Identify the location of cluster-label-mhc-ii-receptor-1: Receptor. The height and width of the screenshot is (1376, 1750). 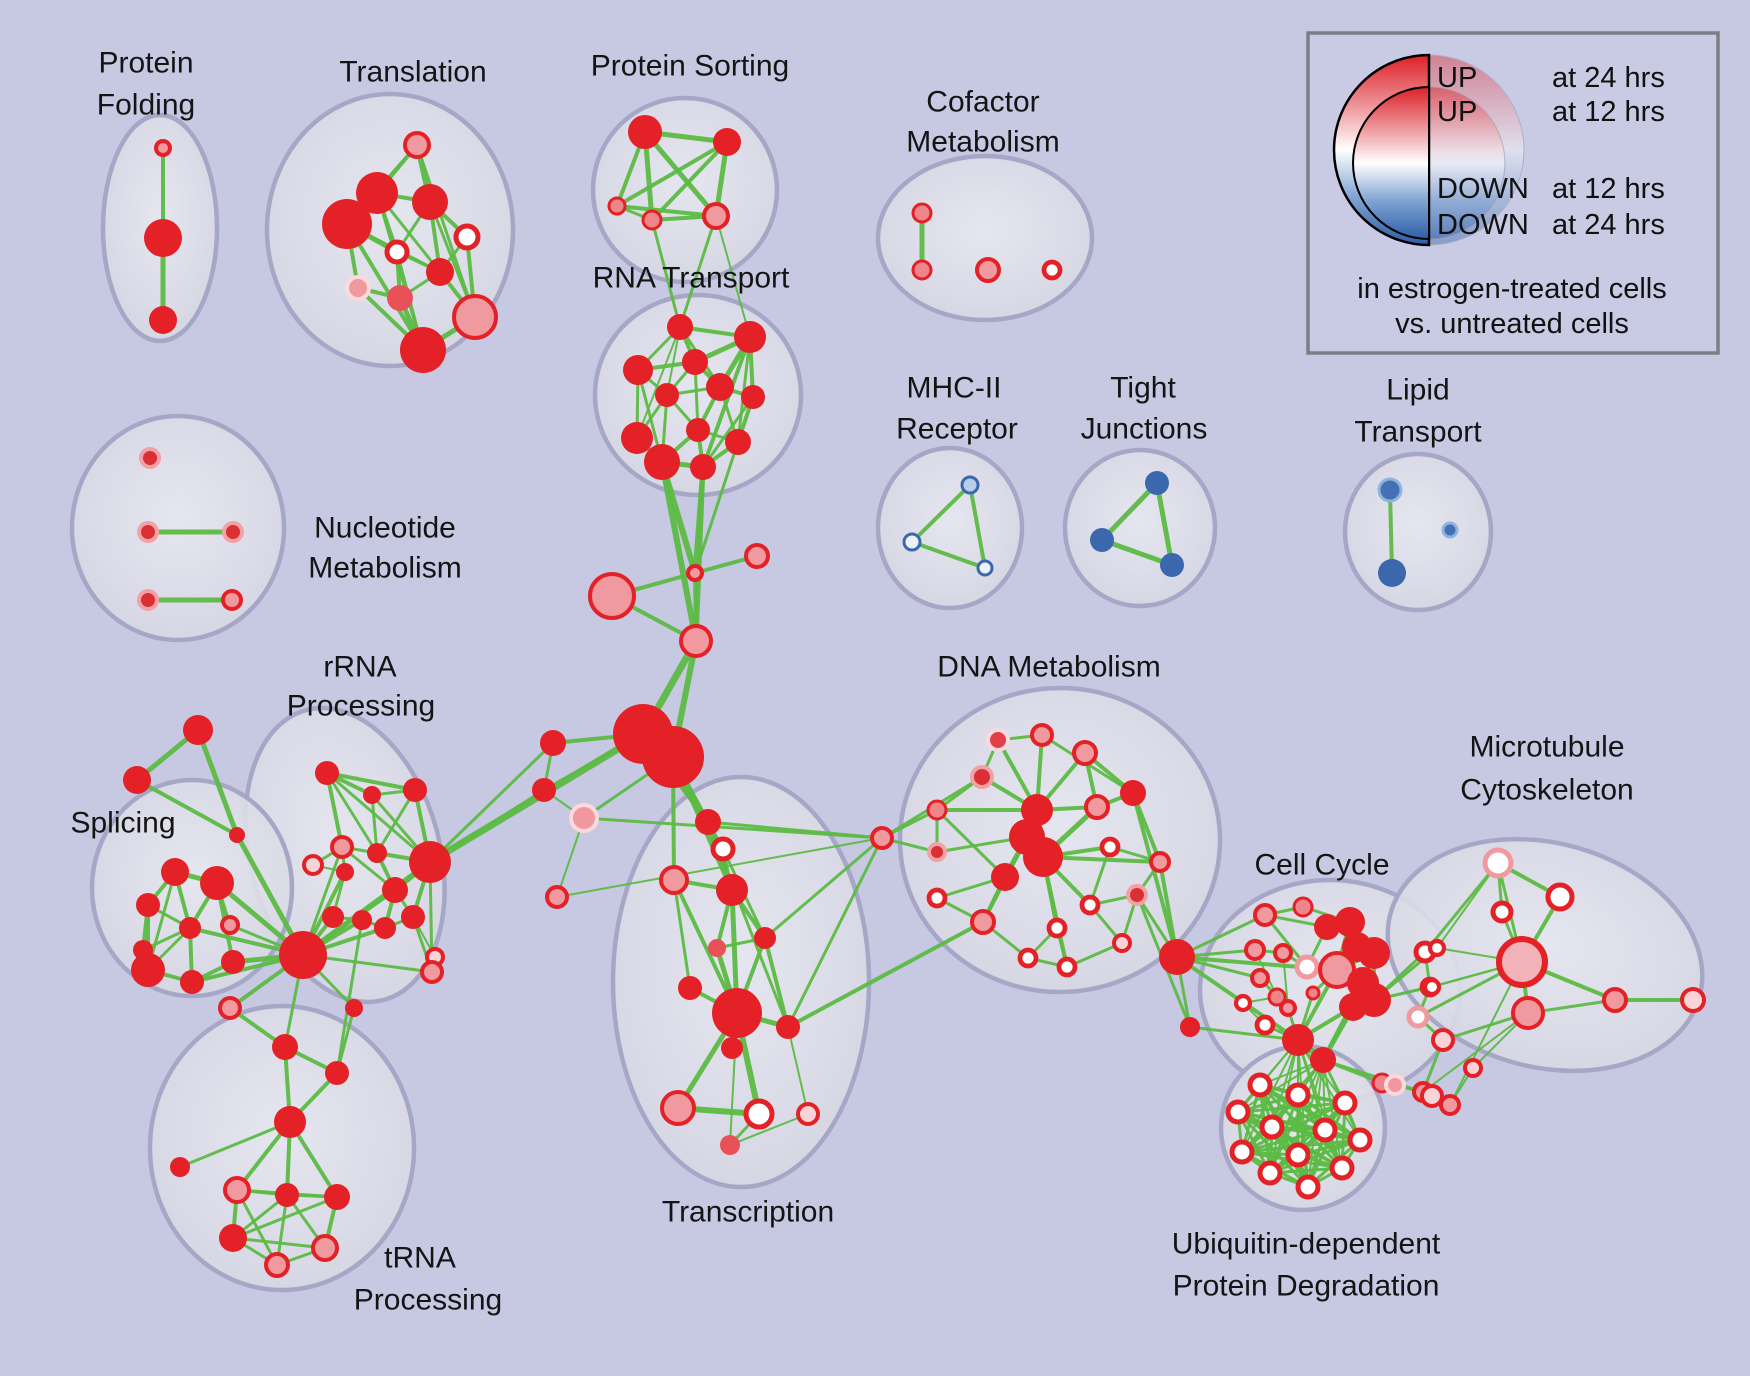
(957, 429).